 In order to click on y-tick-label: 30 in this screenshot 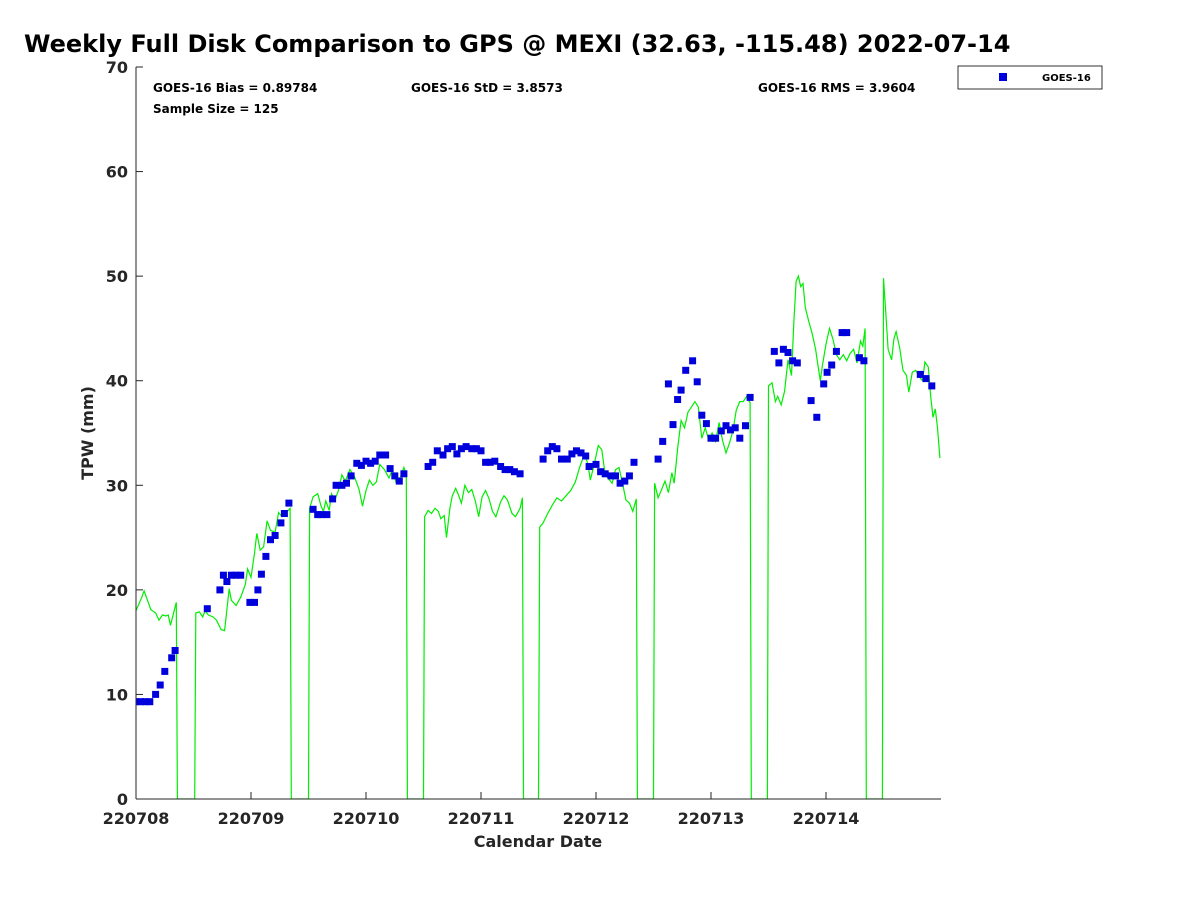, I will do `click(117, 485)`.